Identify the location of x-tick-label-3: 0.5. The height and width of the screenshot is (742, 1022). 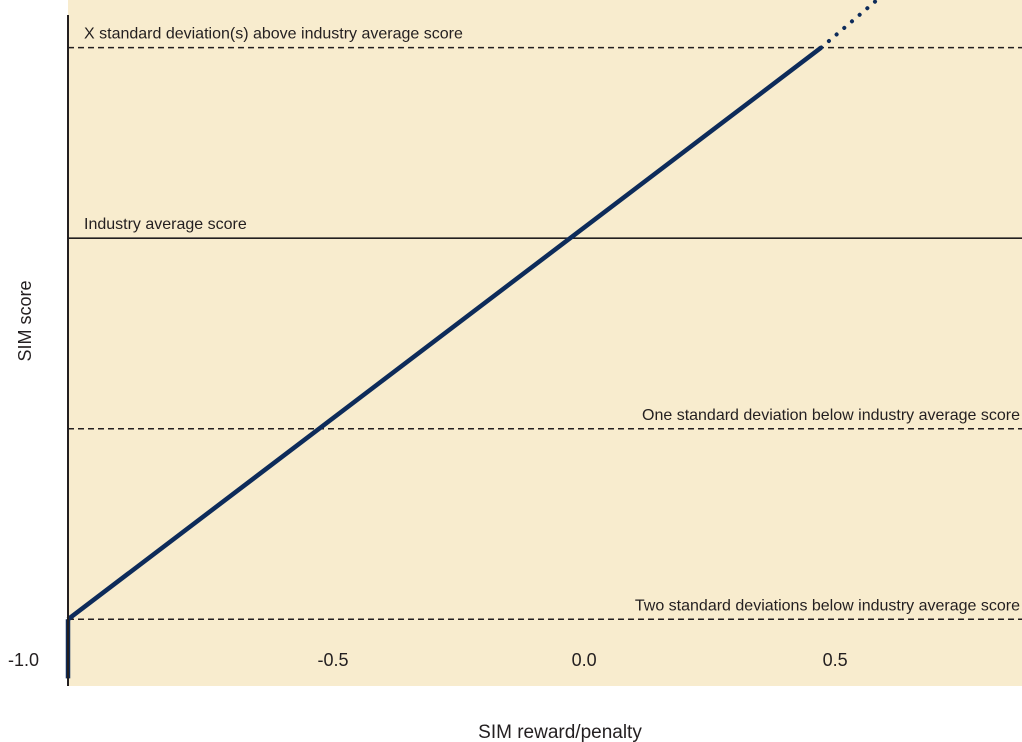
(835, 660).